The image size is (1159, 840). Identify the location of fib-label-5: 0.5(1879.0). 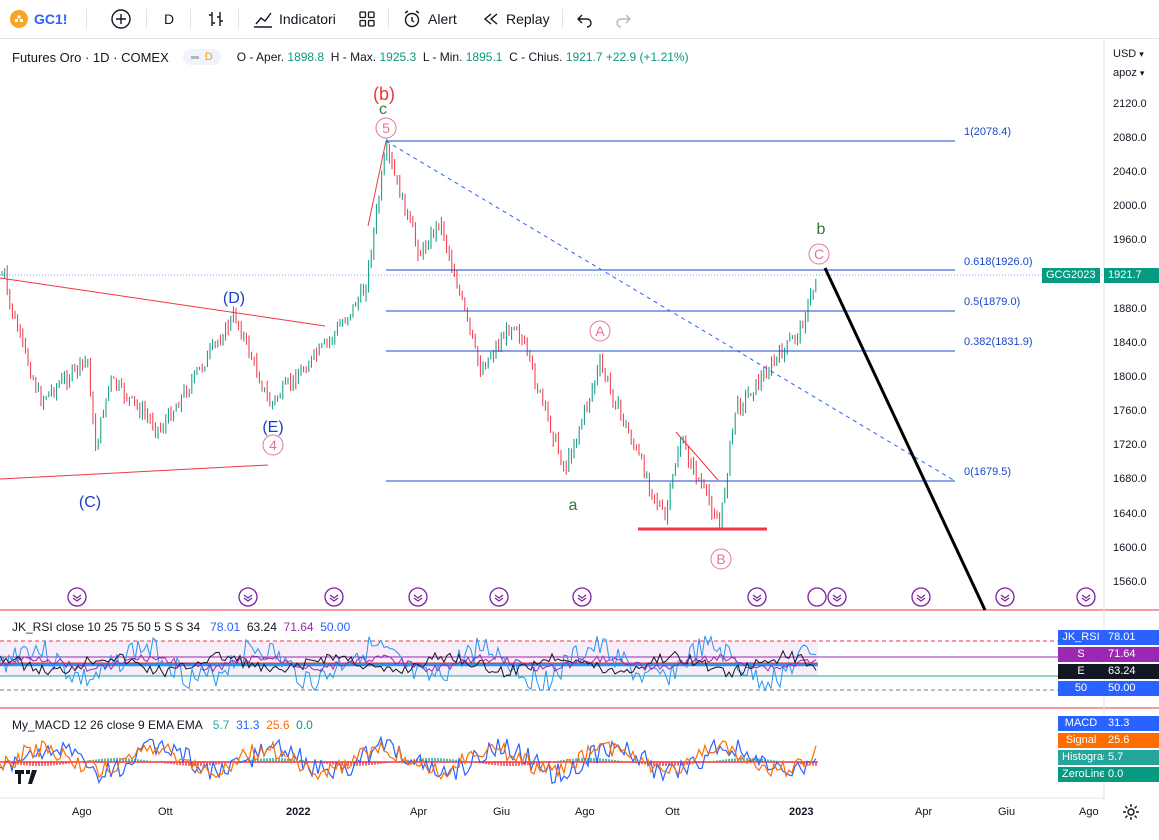
(992, 302).